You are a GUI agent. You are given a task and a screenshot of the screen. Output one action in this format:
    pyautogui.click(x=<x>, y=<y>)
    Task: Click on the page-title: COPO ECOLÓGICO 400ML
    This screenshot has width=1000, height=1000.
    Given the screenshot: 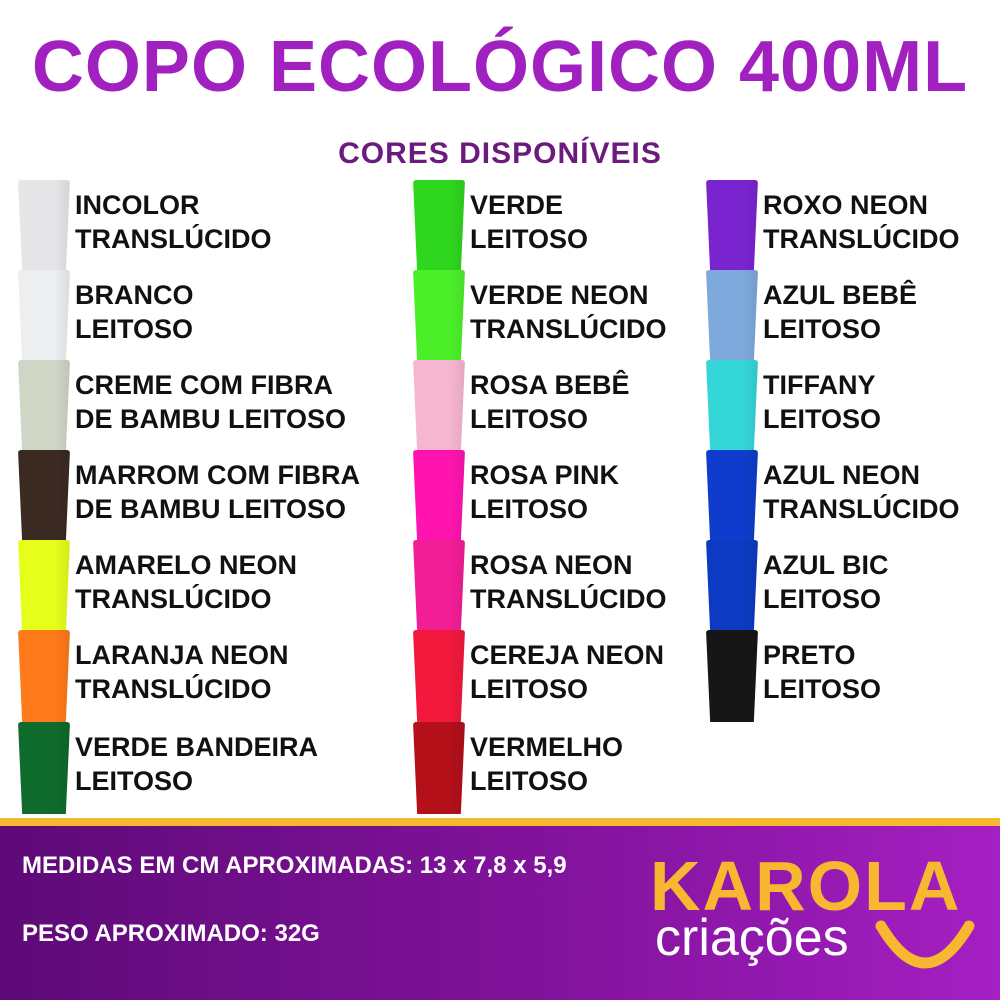 What is the action you would take?
    pyautogui.click(x=500, y=67)
    